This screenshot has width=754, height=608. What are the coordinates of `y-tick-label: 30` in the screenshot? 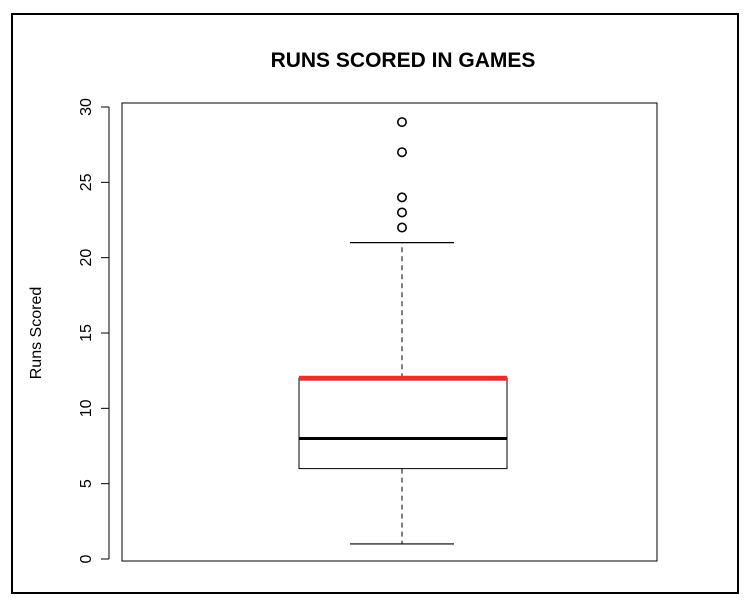 It's located at (86, 107).